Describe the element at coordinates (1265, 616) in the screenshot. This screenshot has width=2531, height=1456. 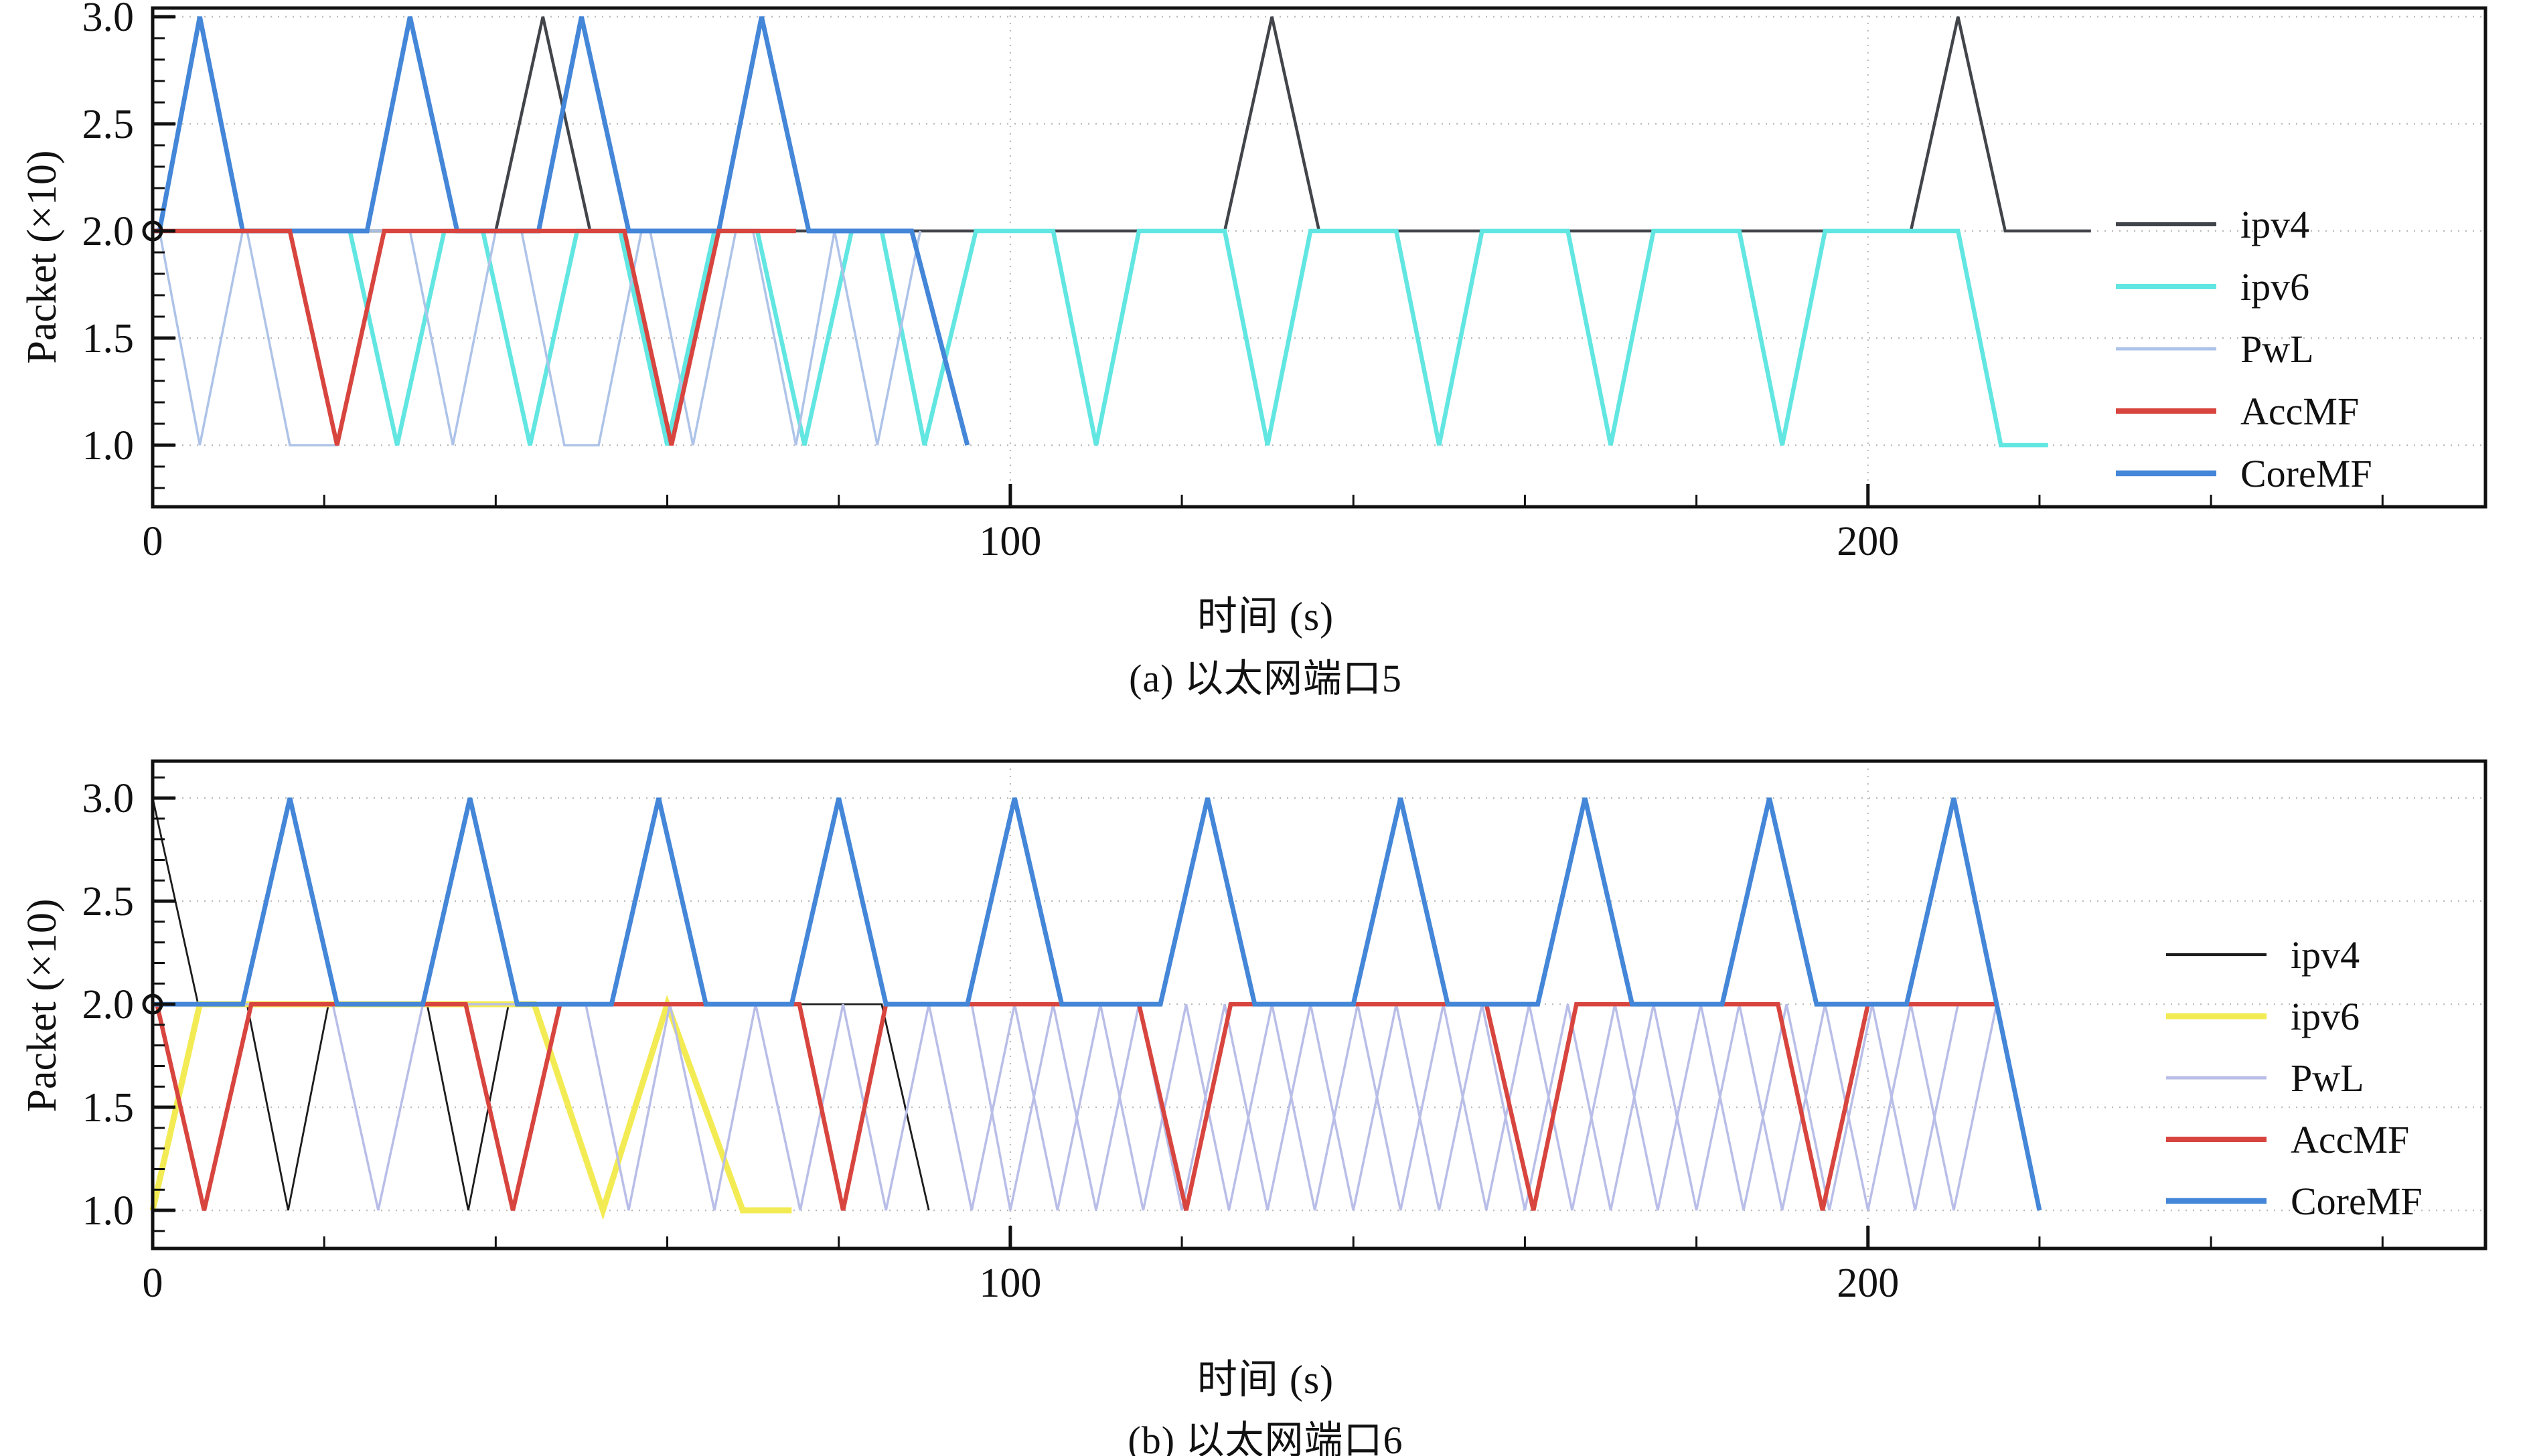
I see `chart-a-x-axis-label: 时间 (s)` at that location.